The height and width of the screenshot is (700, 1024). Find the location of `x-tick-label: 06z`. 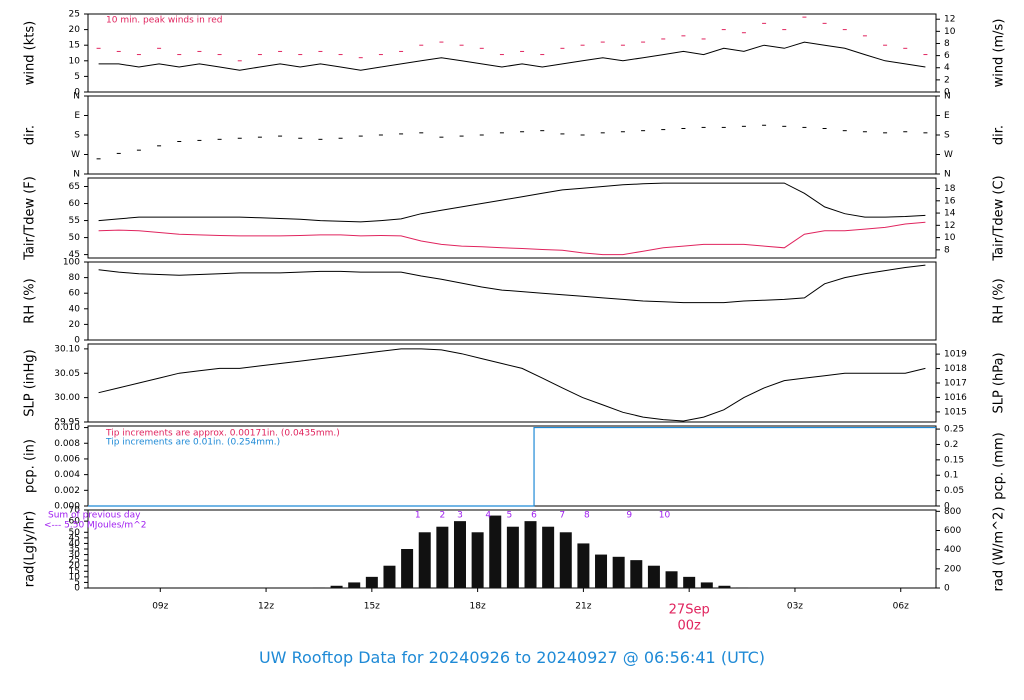

x-tick-label: 06z is located at coordinates (901, 607).